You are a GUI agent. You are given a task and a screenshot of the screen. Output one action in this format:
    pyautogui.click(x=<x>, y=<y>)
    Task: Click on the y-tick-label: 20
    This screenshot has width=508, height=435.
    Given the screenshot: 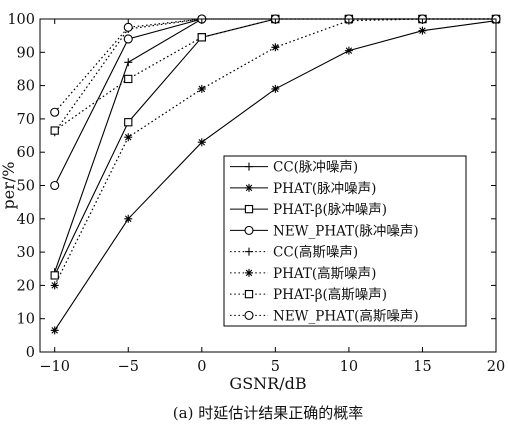 What is the action you would take?
    pyautogui.click(x=26, y=286)
    